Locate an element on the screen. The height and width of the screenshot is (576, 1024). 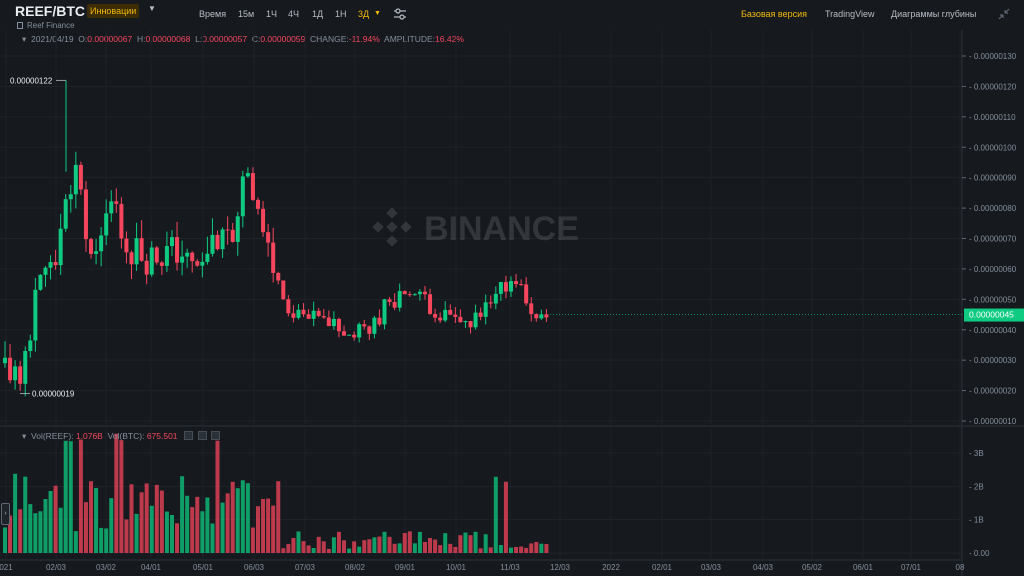
pair-subtitle: Reef Finance is located at coordinates (46, 25).